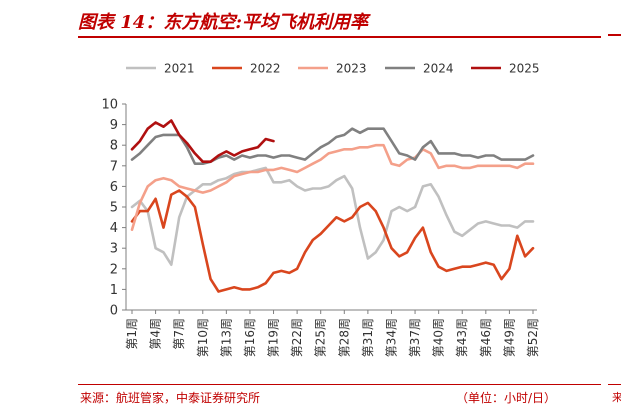 The width and height of the screenshot is (621, 414). Describe the element at coordinates (114, 187) in the screenshot. I see `y-tick-label: 6` at that location.